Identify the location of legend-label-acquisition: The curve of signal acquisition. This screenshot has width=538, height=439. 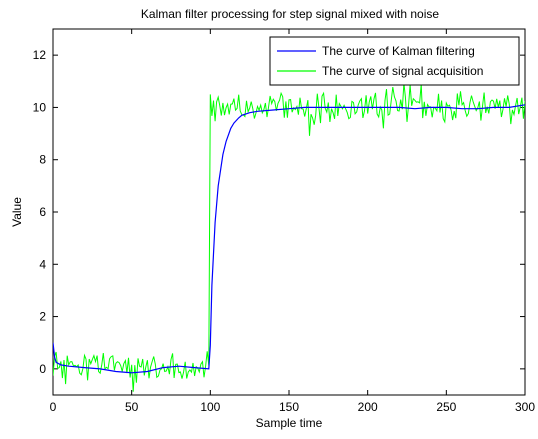
(402, 71).